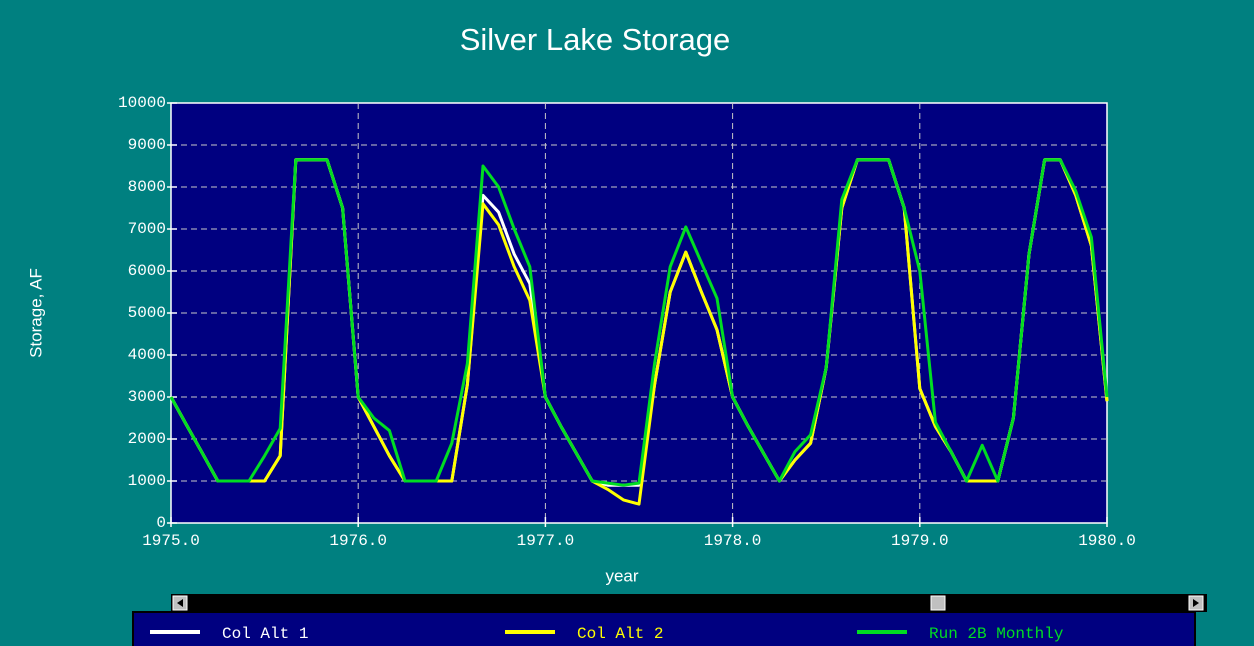 The width and height of the screenshot is (1254, 646). I want to click on scrollbar, so click(689, 603).